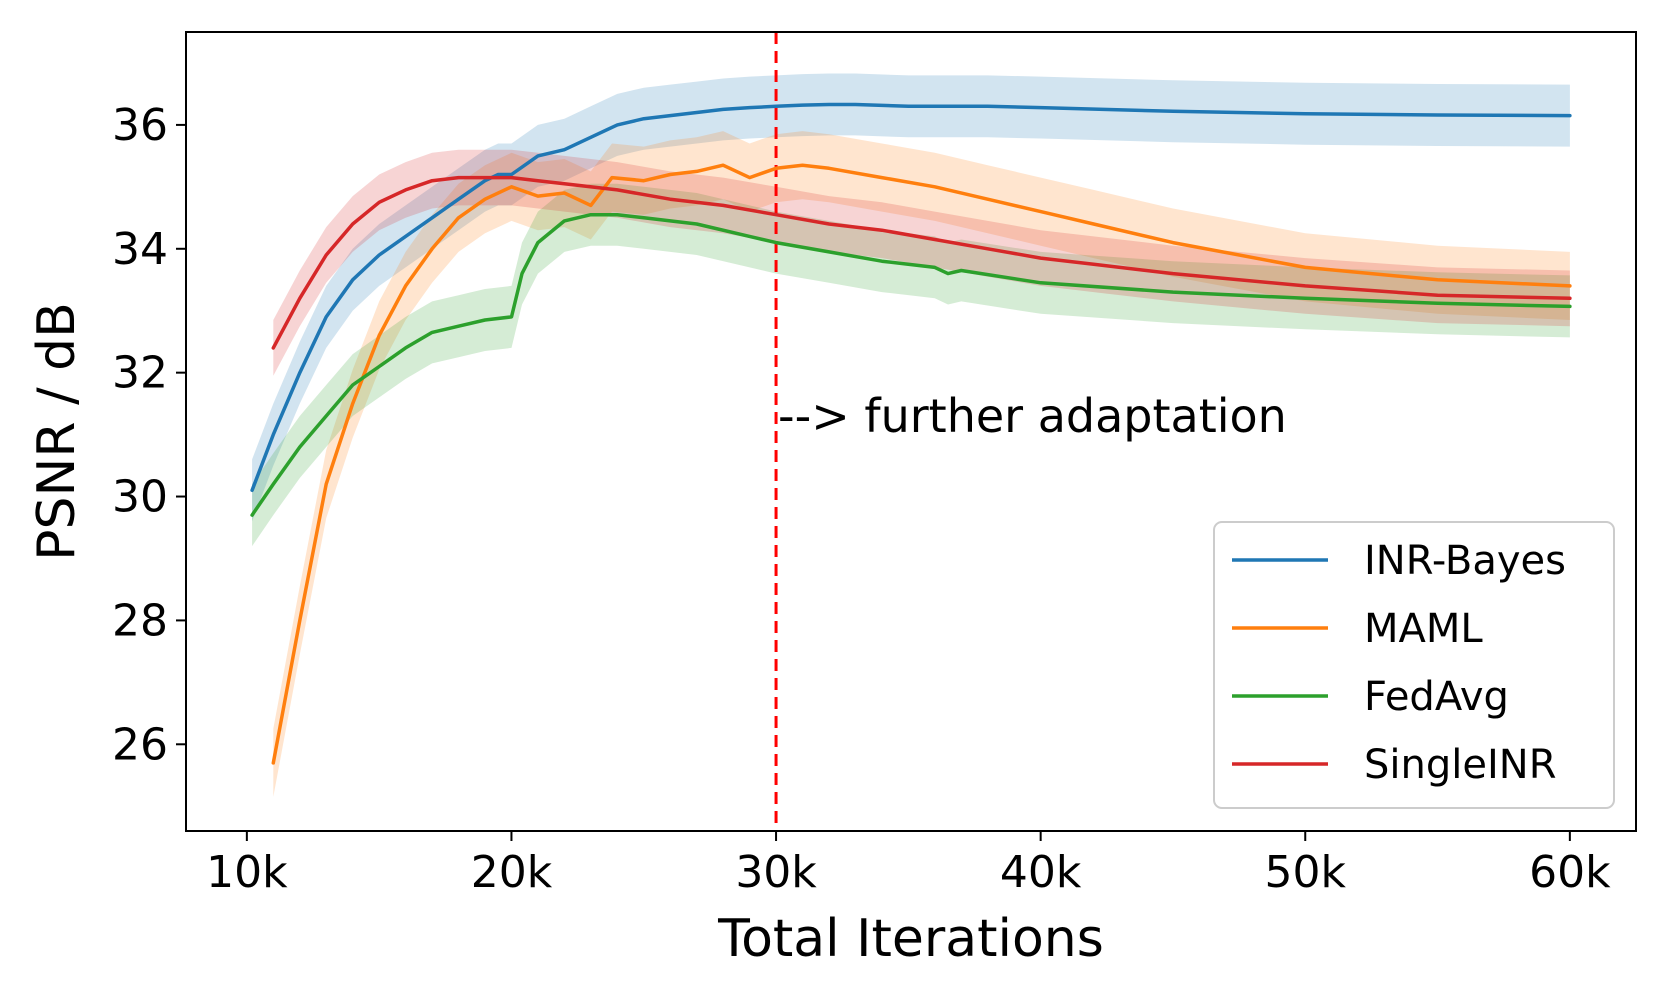  What do you see at coordinates (512, 872) in the screenshot?
I see `x-tick-label: 20k` at bounding box center [512, 872].